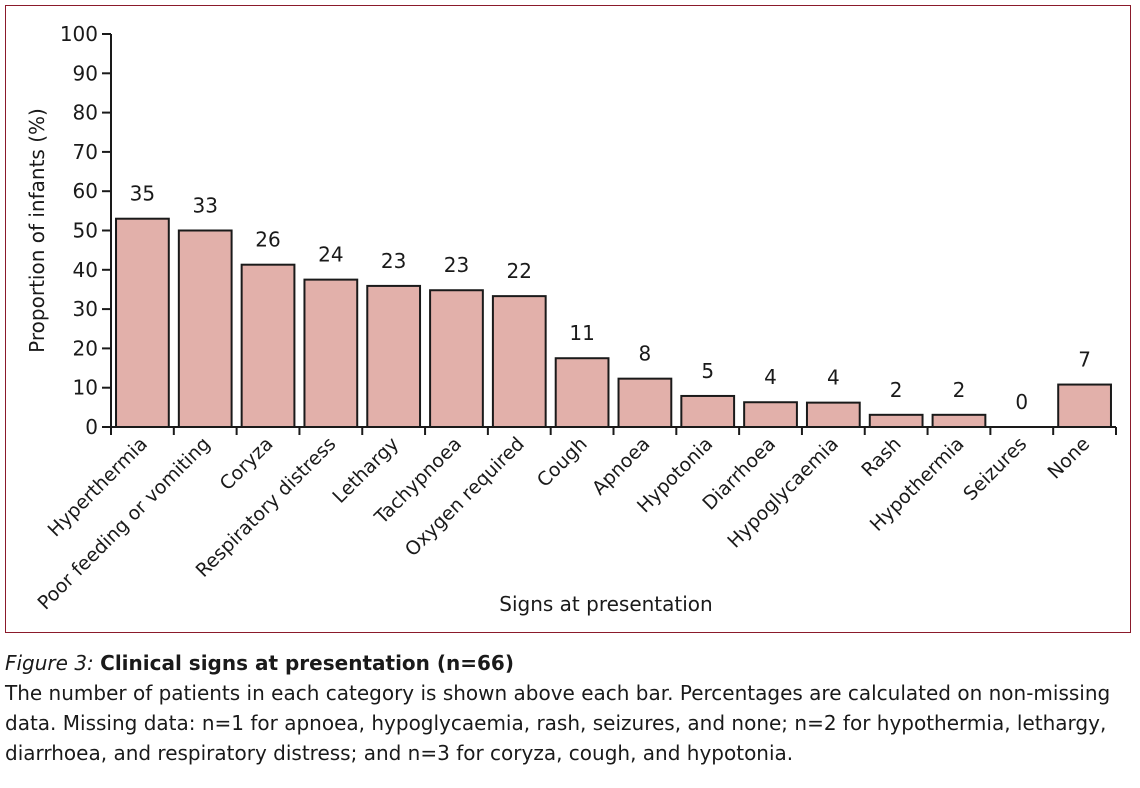 This screenshot has height=788, width=1140. I want to click on bar-value-label: 24, so click(330, 255).